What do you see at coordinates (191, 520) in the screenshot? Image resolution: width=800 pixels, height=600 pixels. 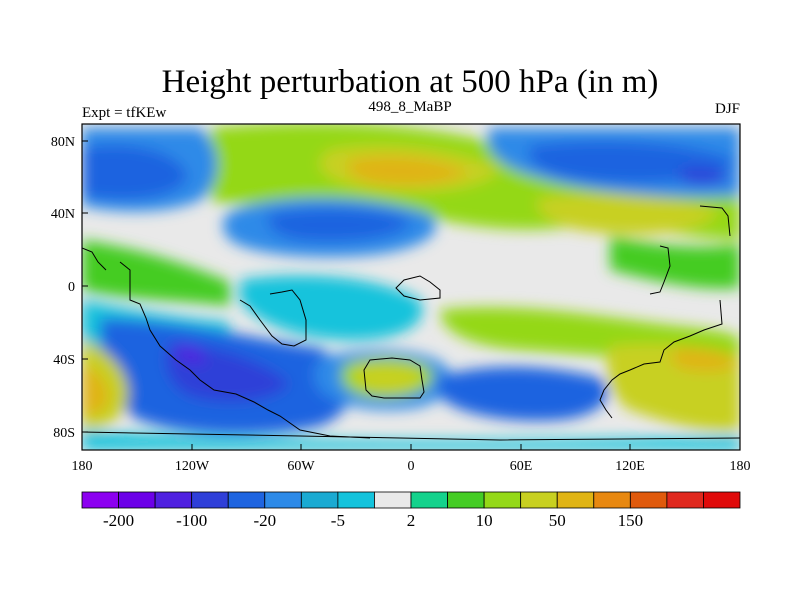 I see `colorbar-label: -100` at bounding box center [191, 520].